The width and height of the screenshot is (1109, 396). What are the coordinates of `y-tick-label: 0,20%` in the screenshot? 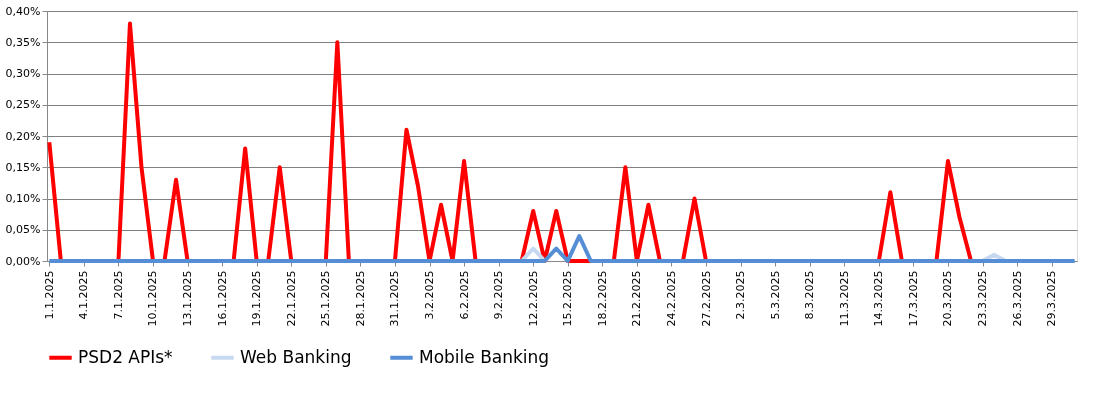 It's located at (23, 136).